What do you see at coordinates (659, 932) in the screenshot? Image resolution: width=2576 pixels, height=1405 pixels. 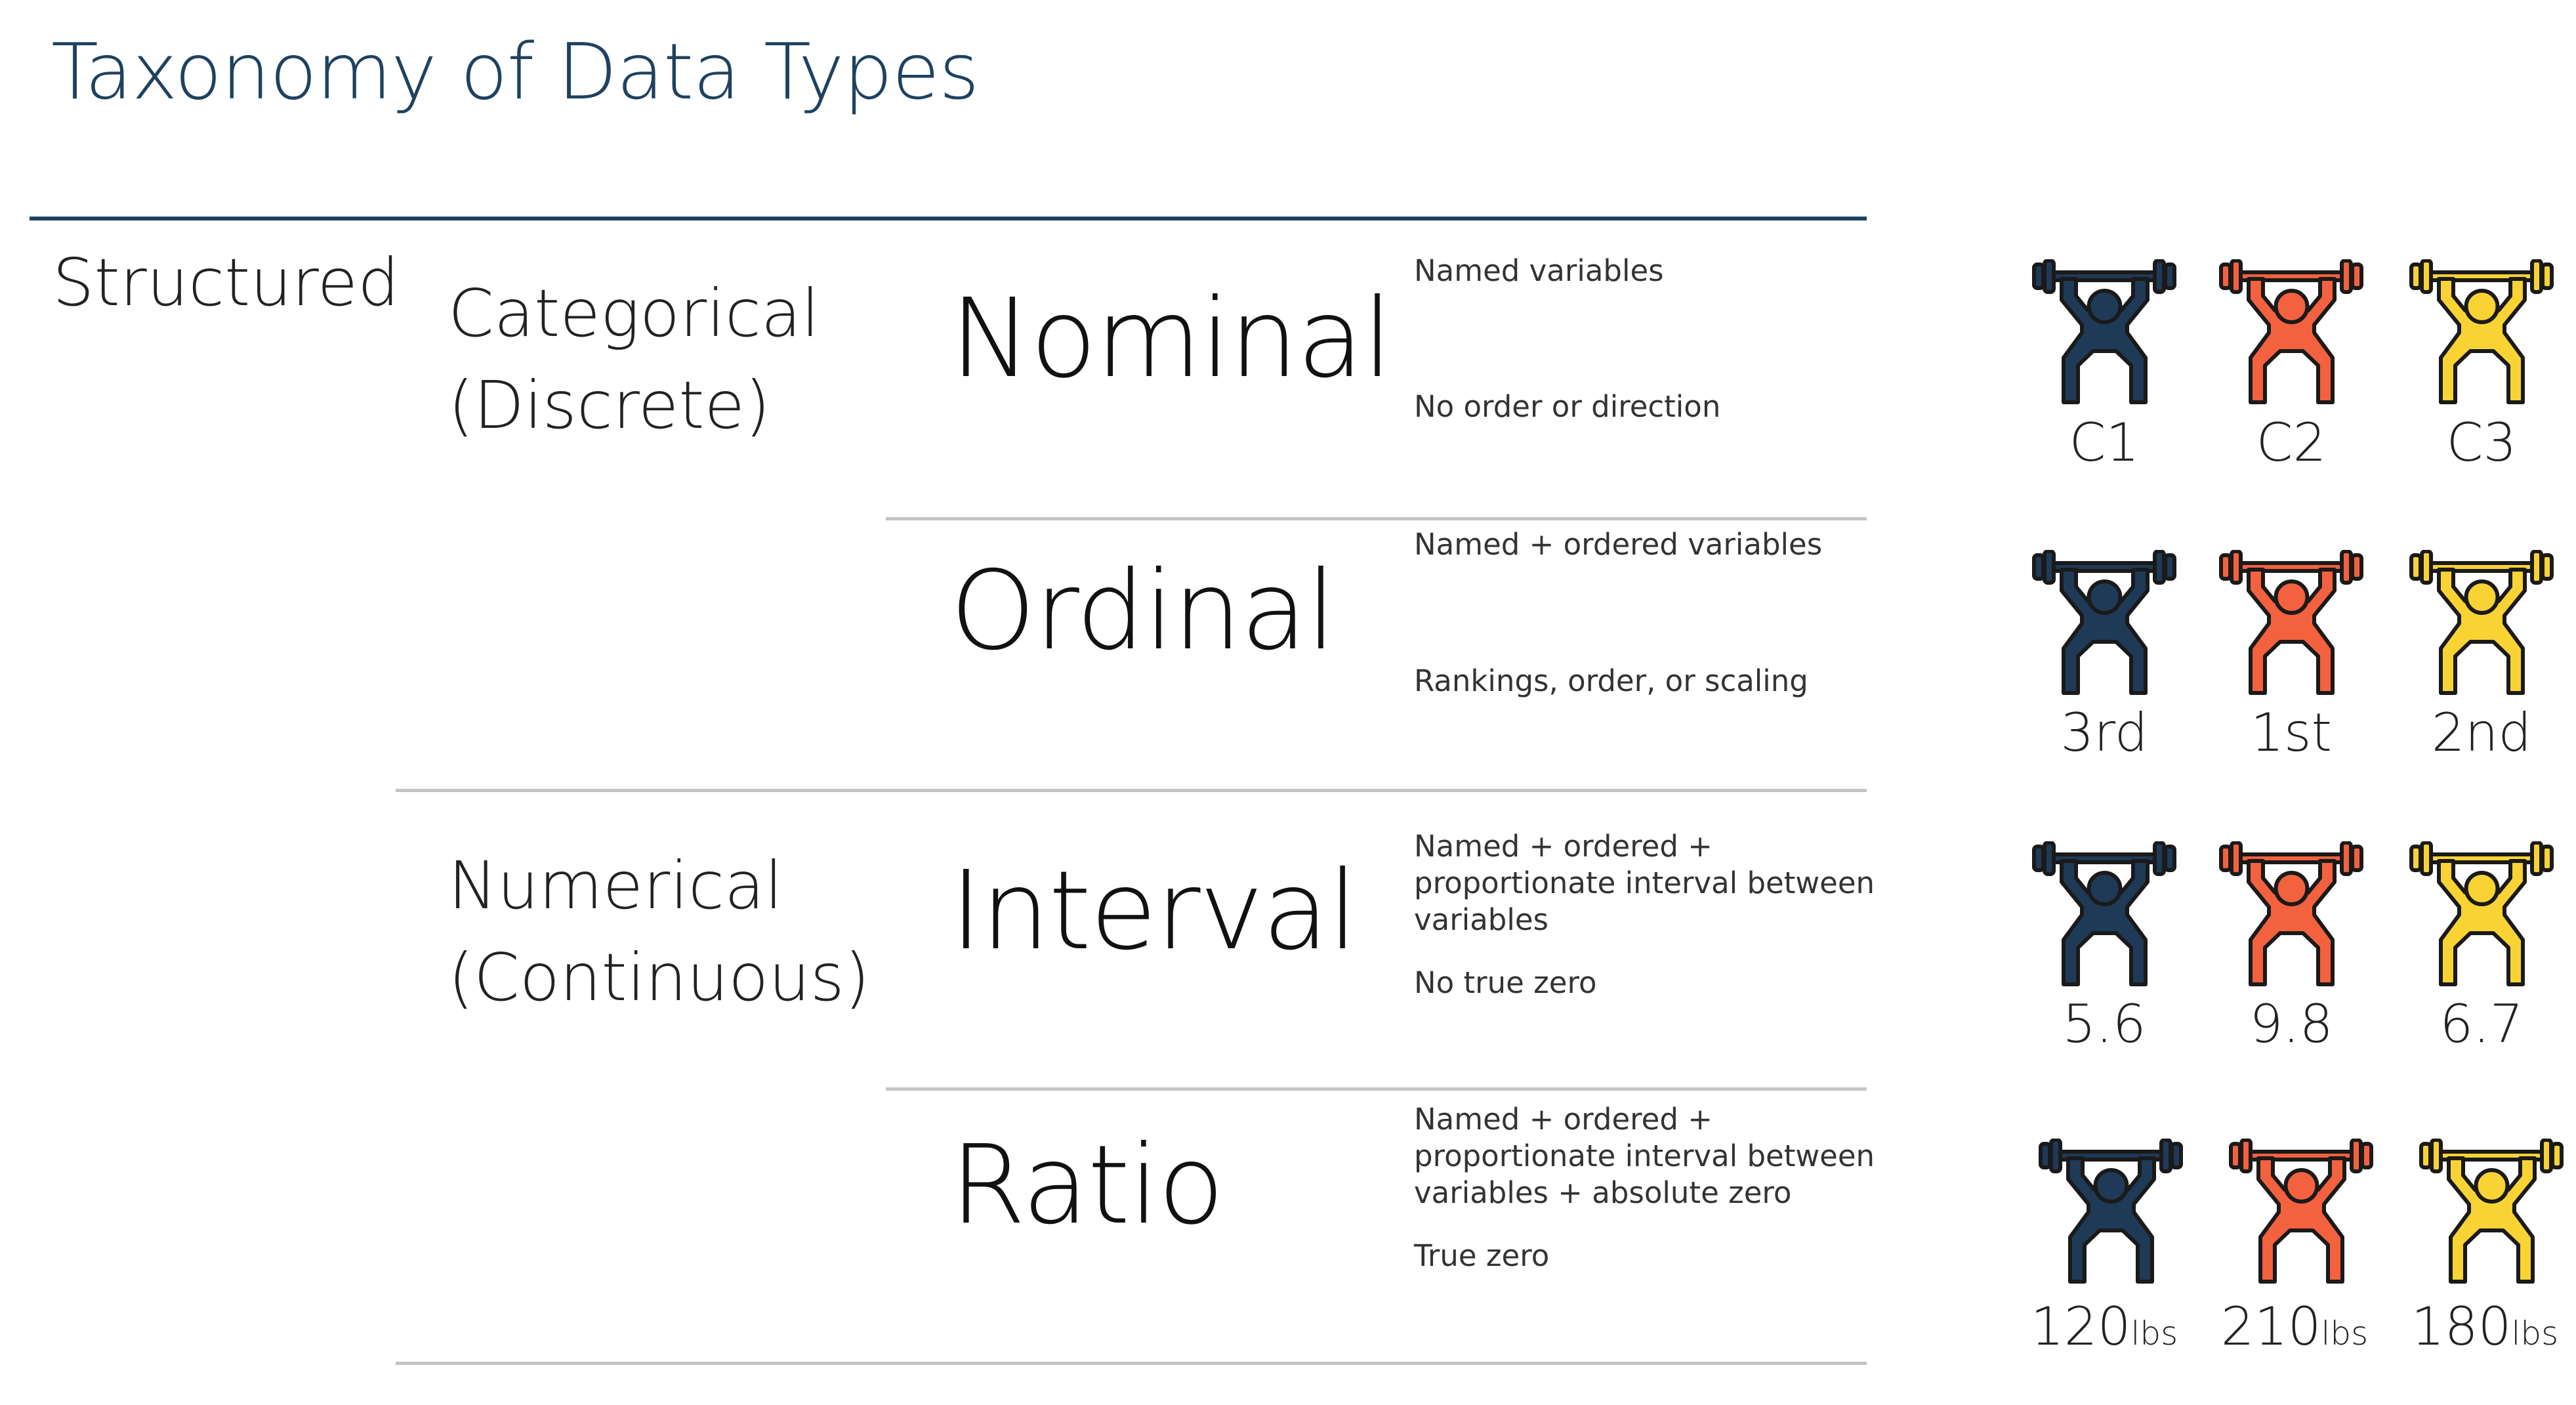 I see `category-numerical: Numerical (Continuous)` at bounding box center [659, 932].